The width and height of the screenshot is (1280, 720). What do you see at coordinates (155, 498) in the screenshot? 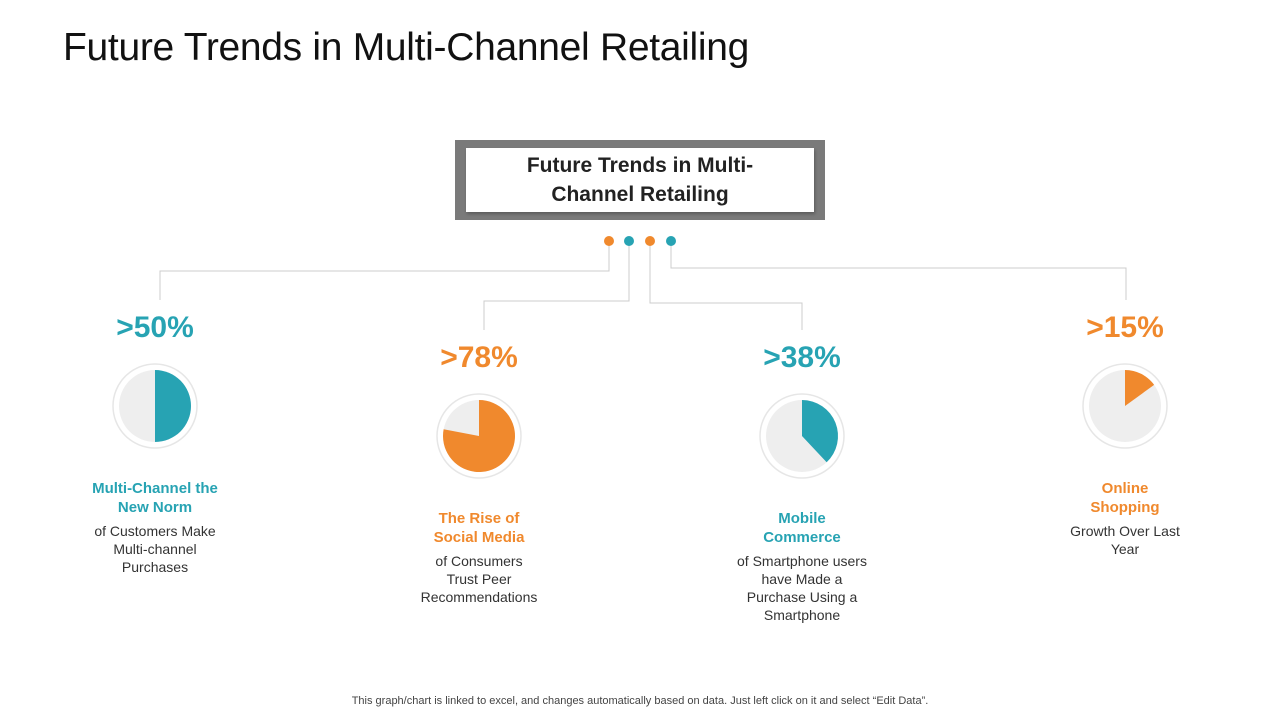
I see `stat-label: Multi-Channel the New Norm` at bounding box center [155, 498].